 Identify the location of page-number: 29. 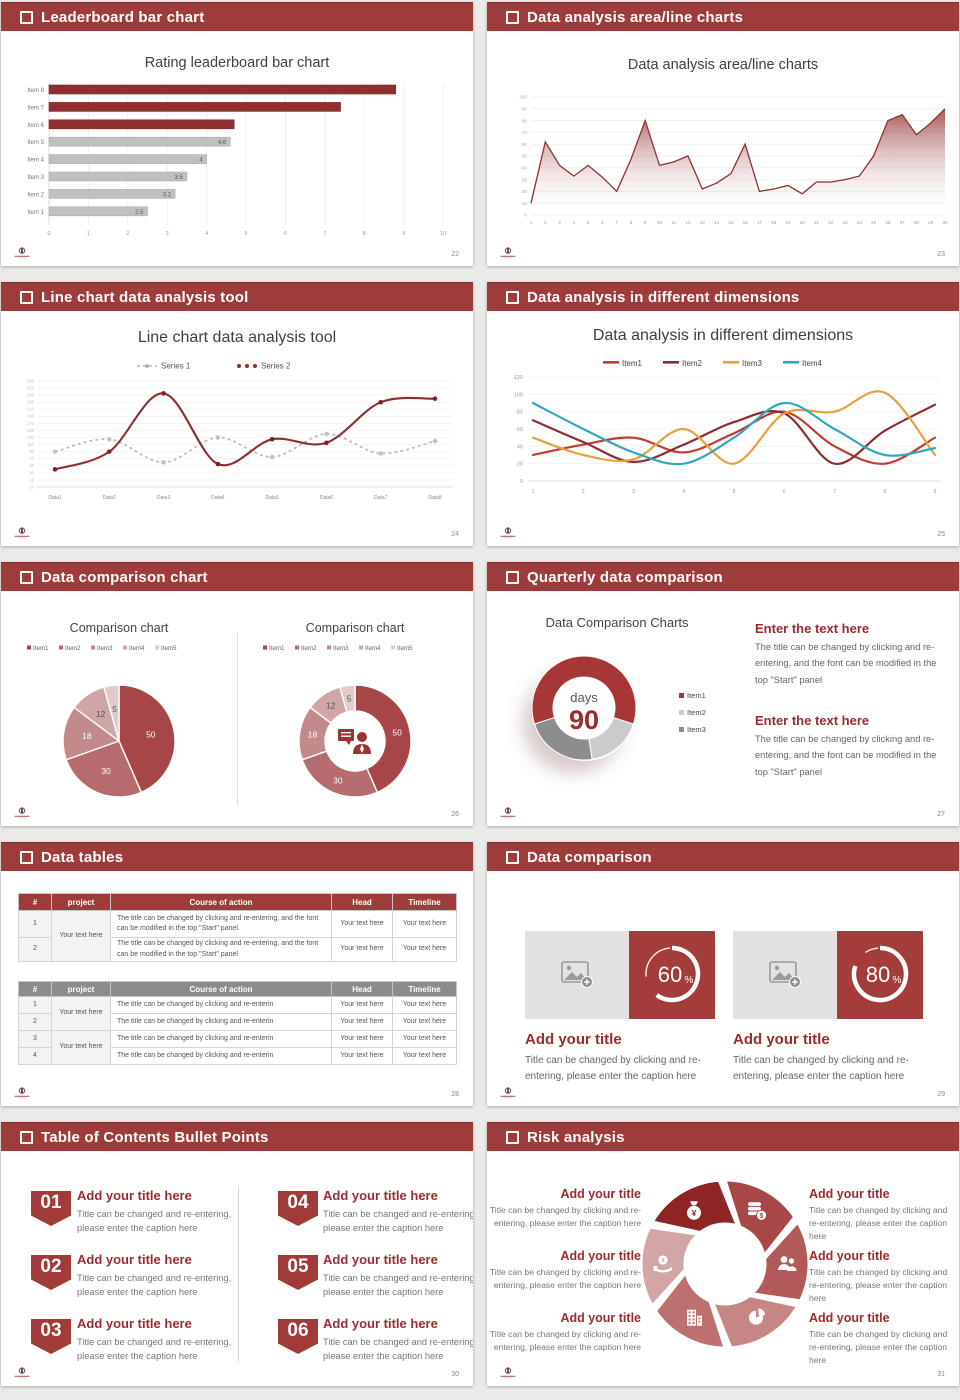
(941, 1094).